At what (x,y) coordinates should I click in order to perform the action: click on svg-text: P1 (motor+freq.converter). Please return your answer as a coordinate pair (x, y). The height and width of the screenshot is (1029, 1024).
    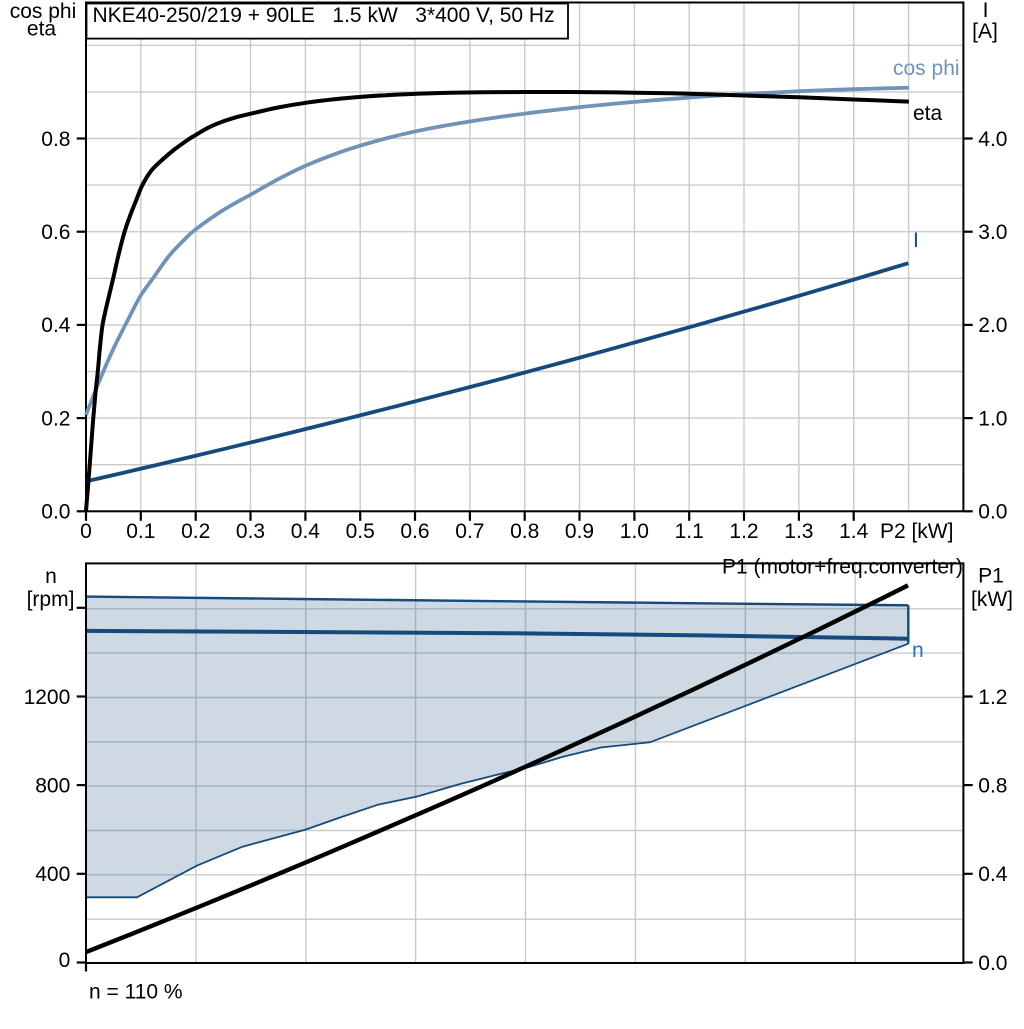
    Looking at the image, I should click on (842, 567).